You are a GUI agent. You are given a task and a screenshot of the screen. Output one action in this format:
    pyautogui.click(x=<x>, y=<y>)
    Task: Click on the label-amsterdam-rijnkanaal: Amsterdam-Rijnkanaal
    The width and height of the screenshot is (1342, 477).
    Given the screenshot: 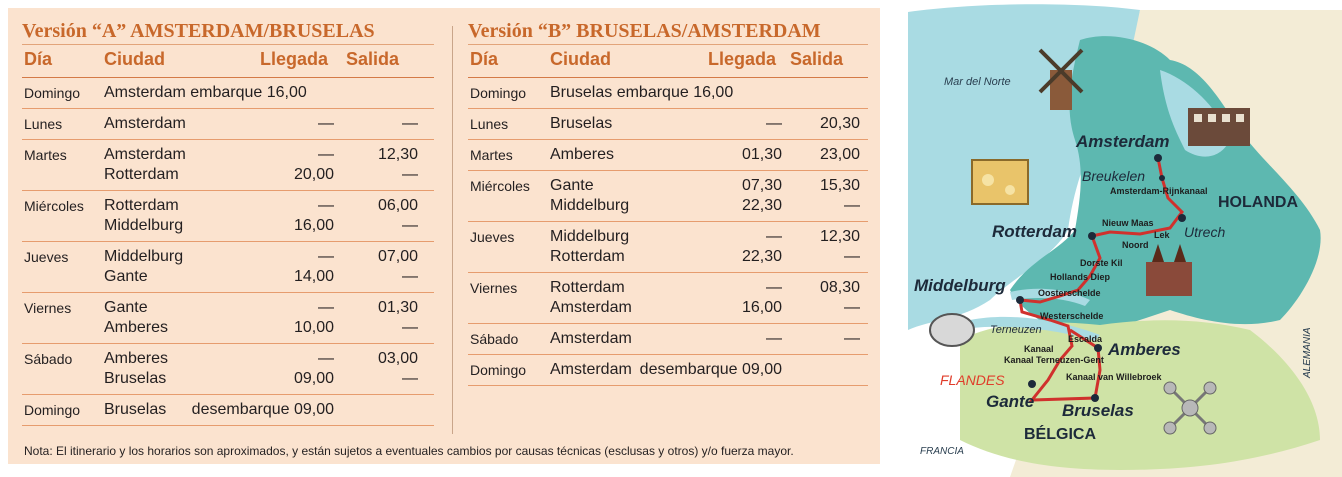 What is the action you would take?
    pyautogui.click(x=1159, y=191)
    